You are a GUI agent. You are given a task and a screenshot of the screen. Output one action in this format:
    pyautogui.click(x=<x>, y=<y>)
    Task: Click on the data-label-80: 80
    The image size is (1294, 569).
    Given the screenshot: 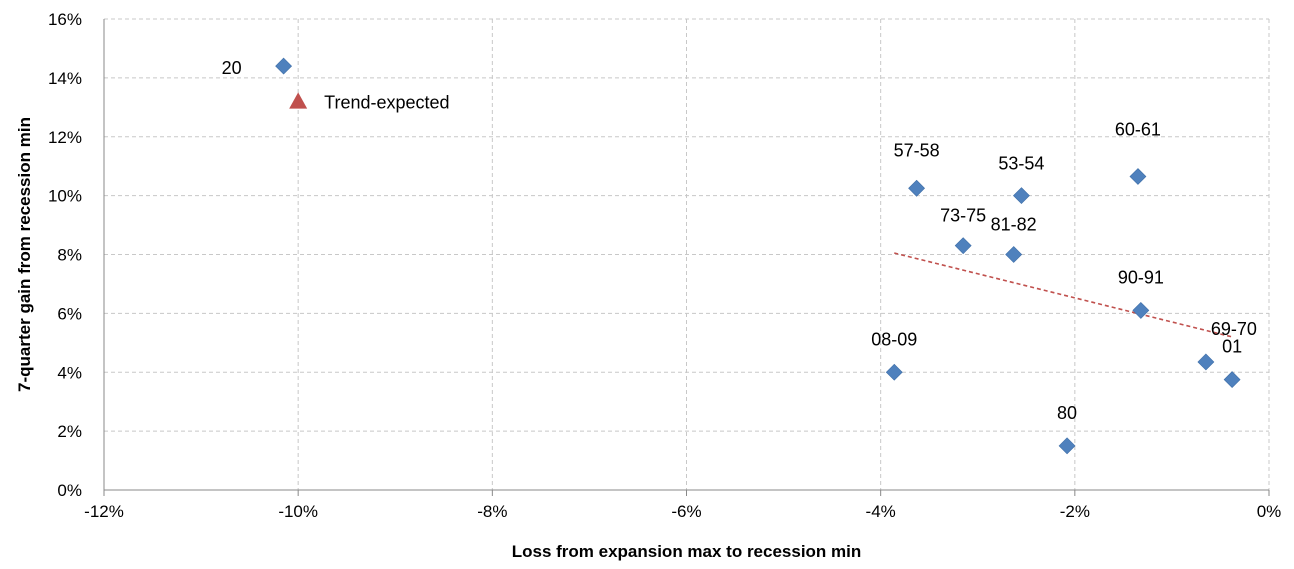 What is the action you would take?
    pyautogui.click(x=1067, y=413)
    